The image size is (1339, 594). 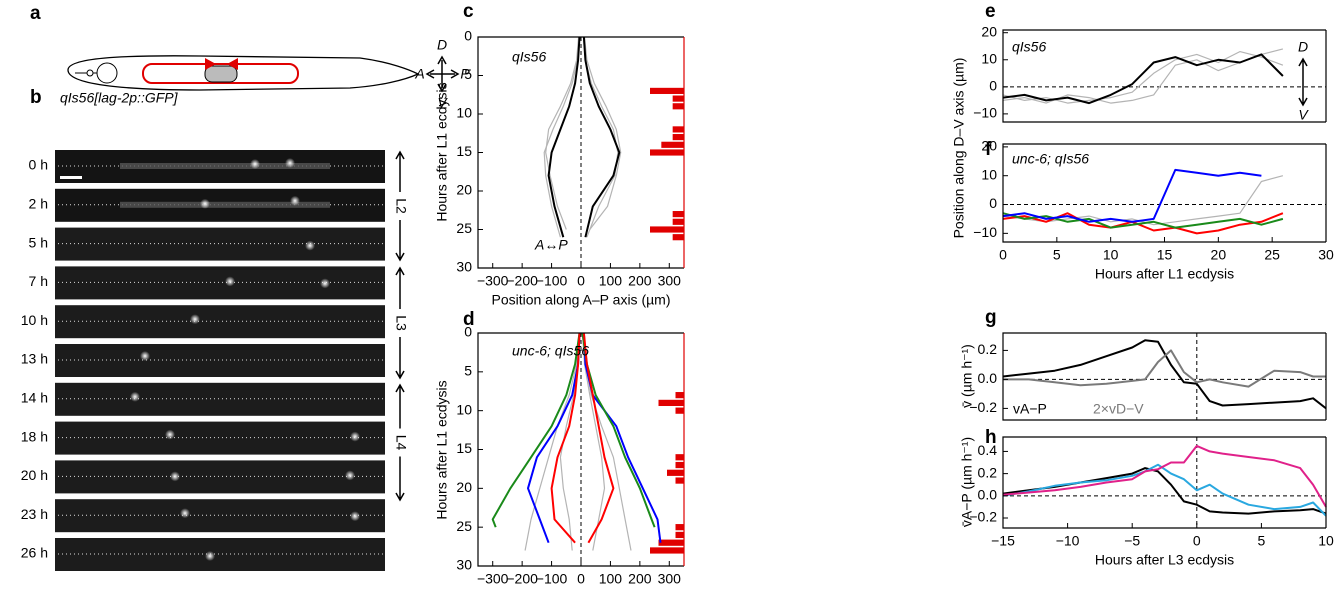 What do you see at coordinates (1050, 159) in the screenshot?
I see `annotation: unc-6; qIs56` at bounding box center [1050, 159].